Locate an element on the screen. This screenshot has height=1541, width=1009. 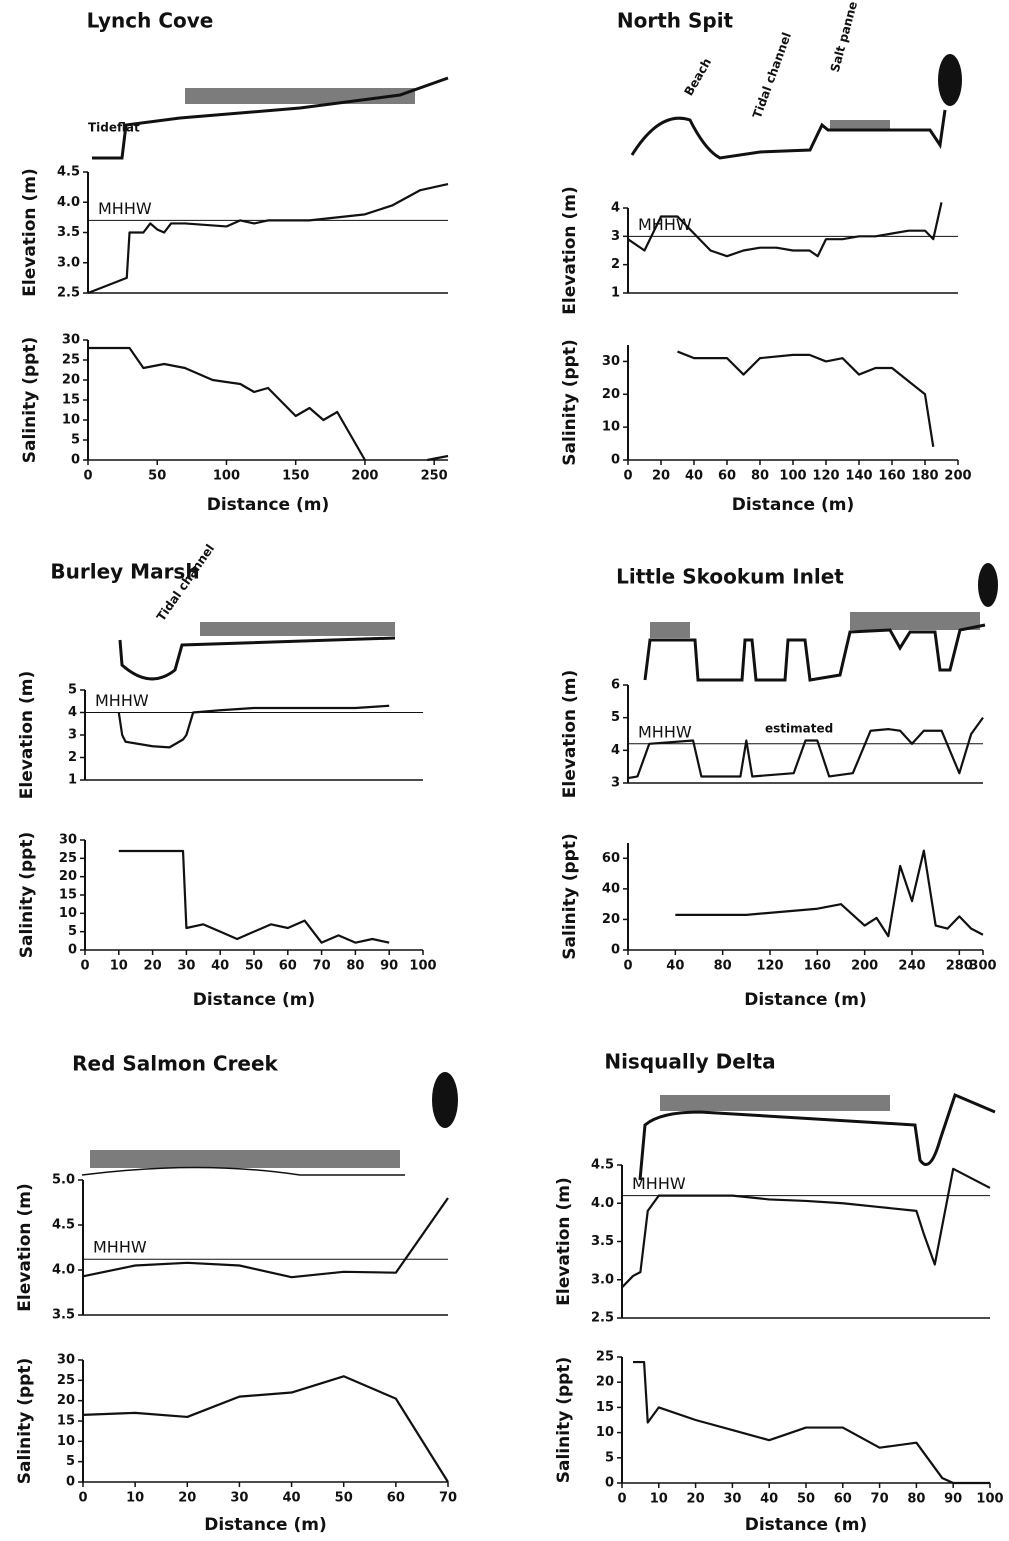
x-tick-label: 240 is located at coordinates (911, 966).